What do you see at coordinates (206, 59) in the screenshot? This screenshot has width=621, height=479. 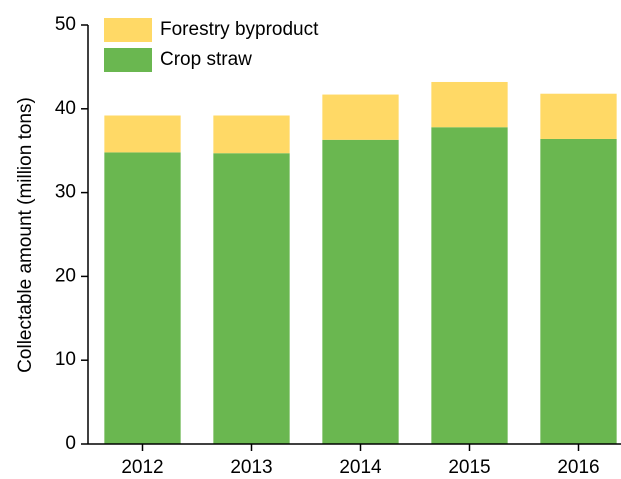 I see `legend-label: Crop straw` at bounding box center [206, 59].